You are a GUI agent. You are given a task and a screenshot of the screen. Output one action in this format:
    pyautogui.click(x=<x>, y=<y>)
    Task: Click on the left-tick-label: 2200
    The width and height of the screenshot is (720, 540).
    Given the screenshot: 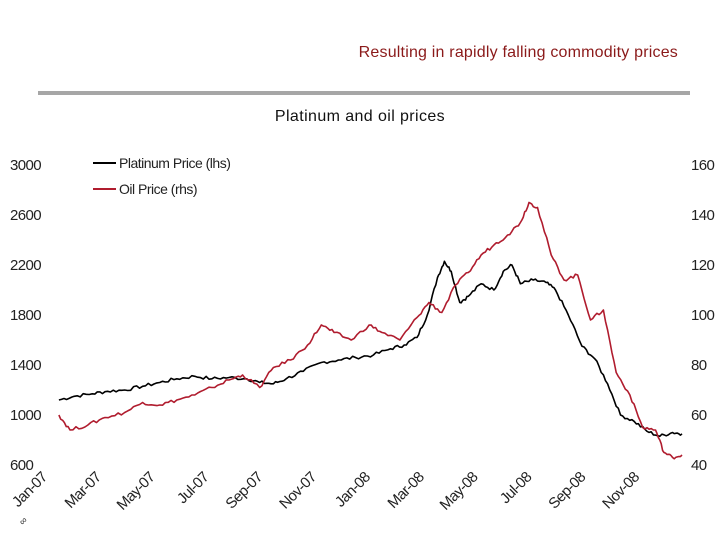 What is the action you would take?
    pyautogui.click(x=25, y=265)
    